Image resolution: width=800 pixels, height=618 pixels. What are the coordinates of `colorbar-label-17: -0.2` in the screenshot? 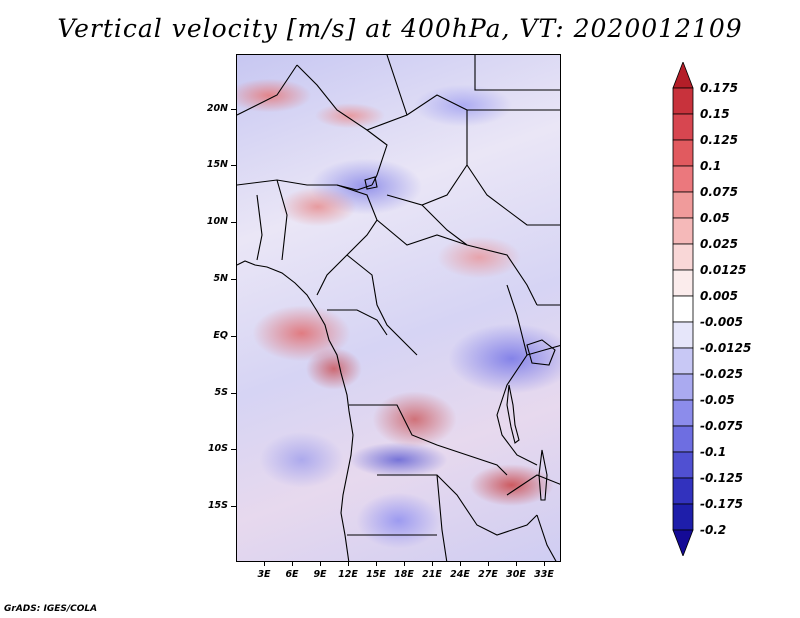 It's located at (713, 530).